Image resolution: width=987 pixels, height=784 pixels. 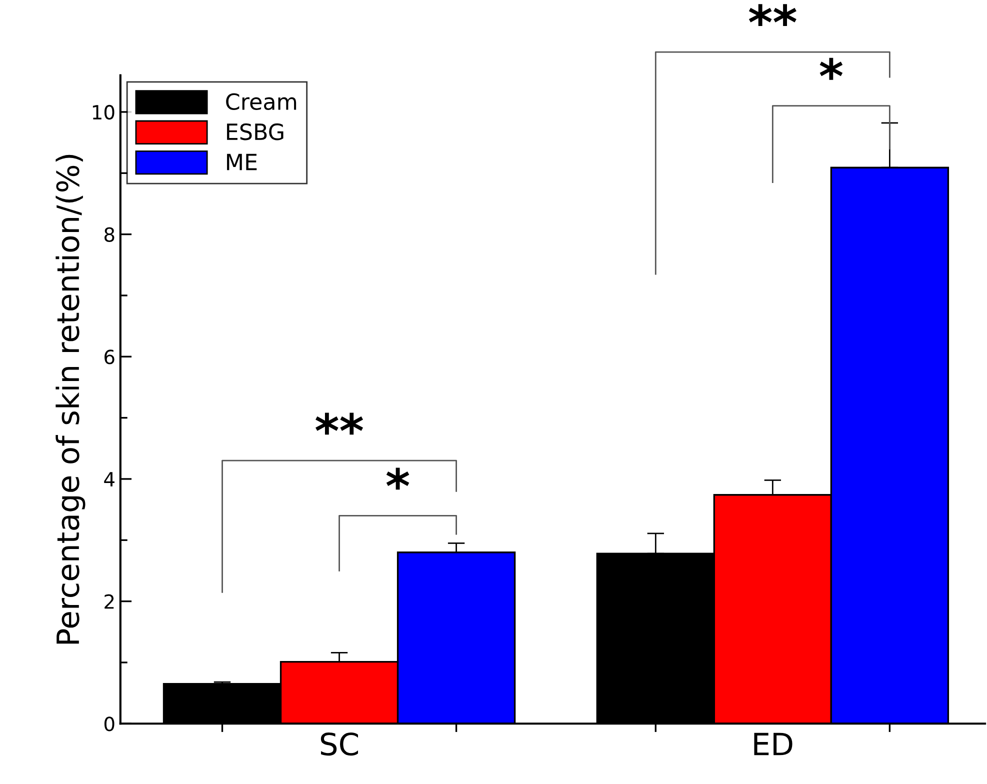 What do you see at coordinates (109, 357) in the screenshot?
I see `y-tick-label: 6` at bounding box center [109, 357].